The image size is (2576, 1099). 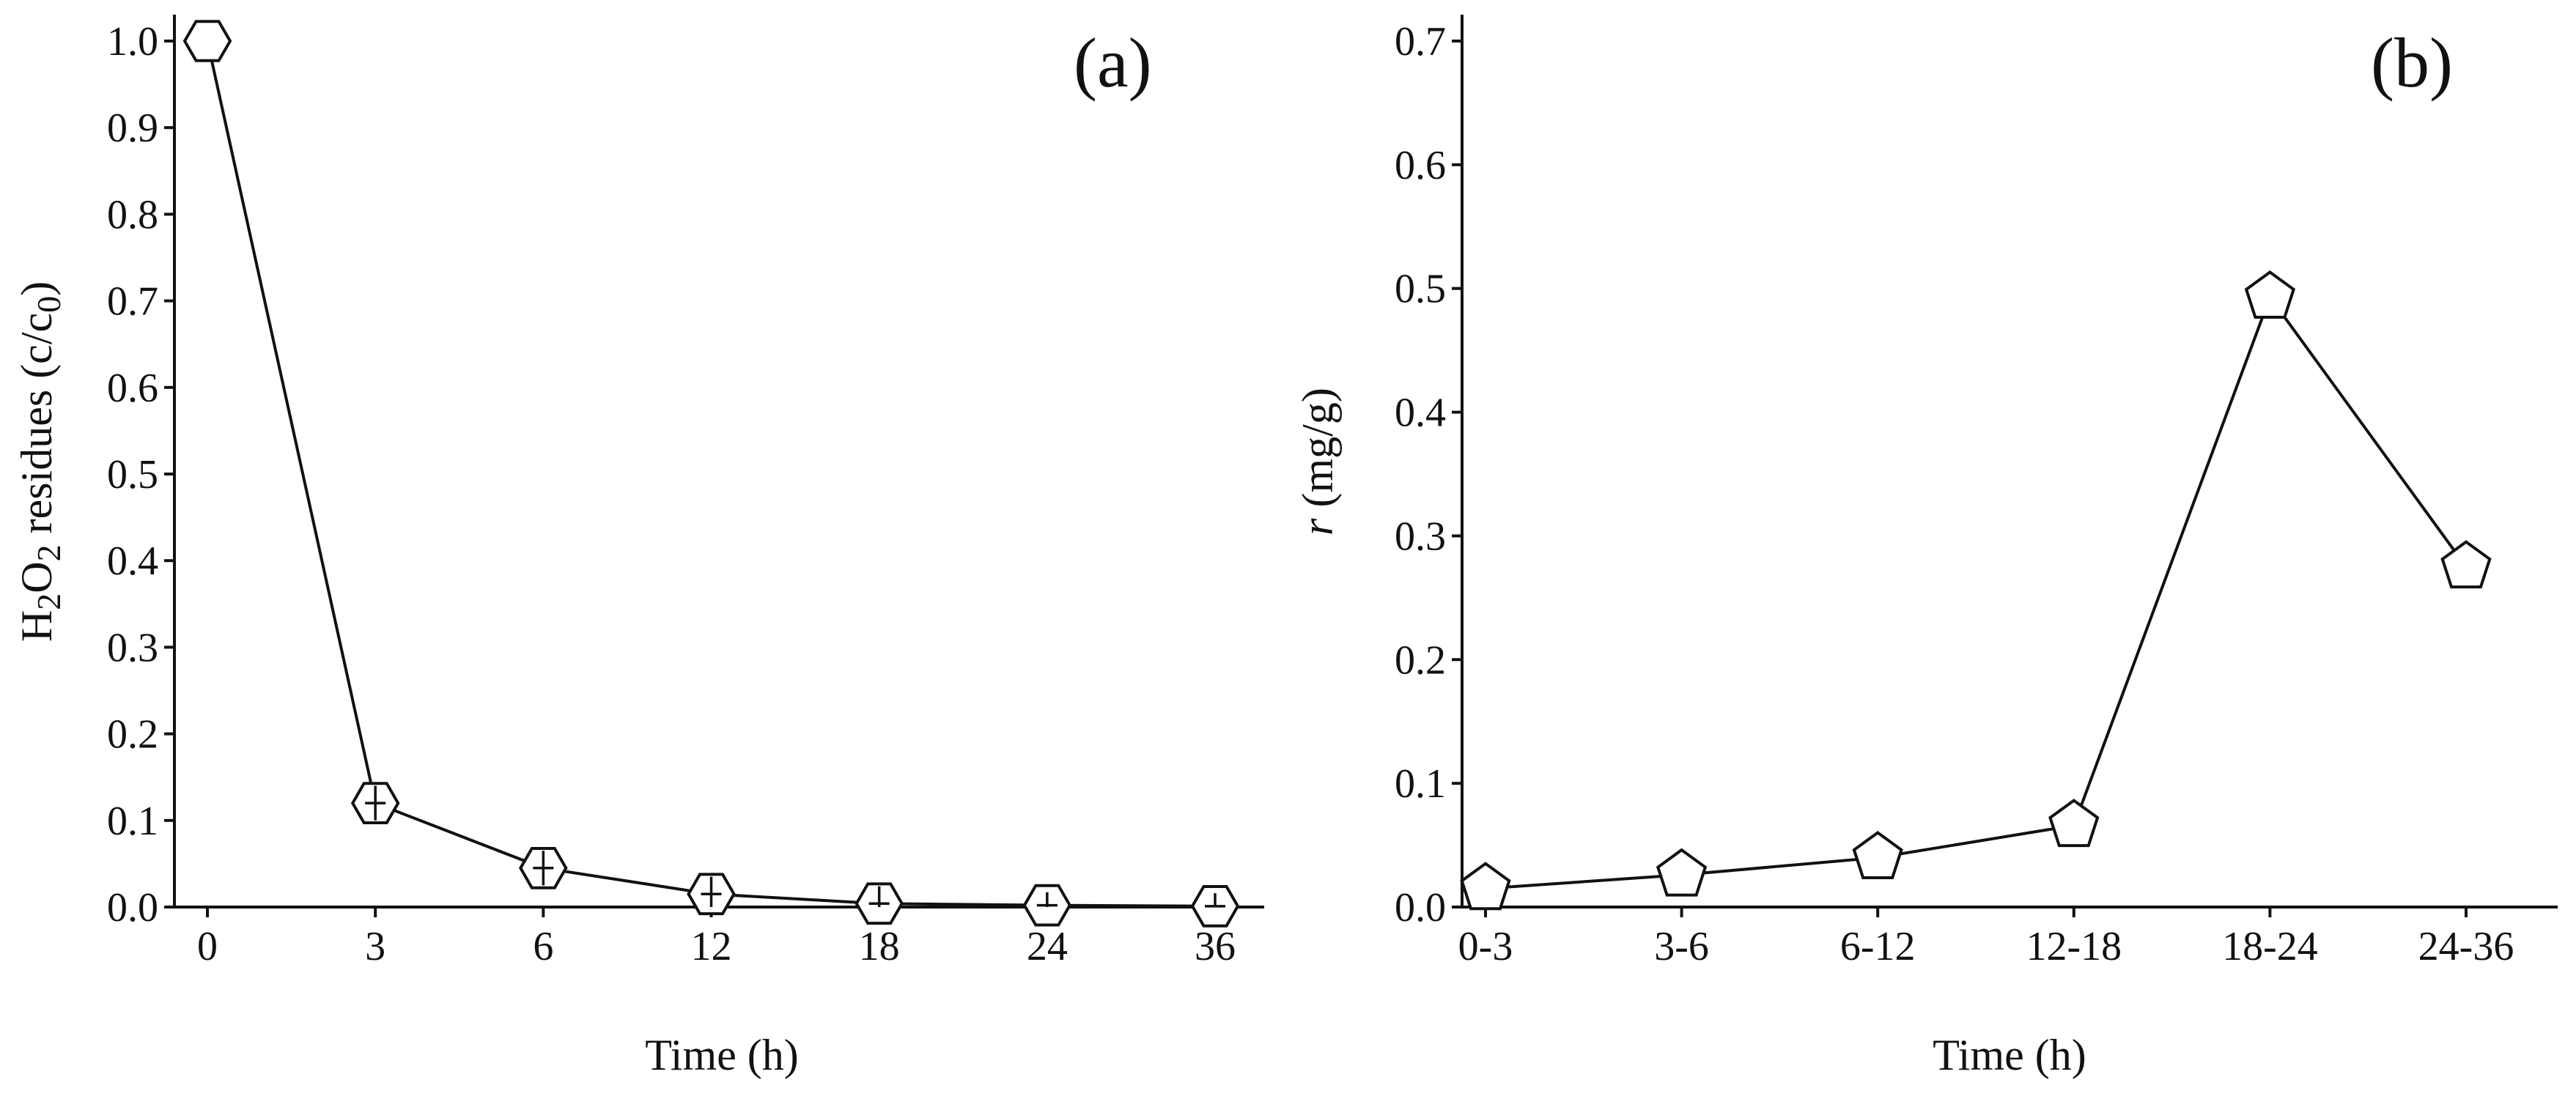 I want to click on panel-a-x-tick-label: 6, so click(x=543, y=947).